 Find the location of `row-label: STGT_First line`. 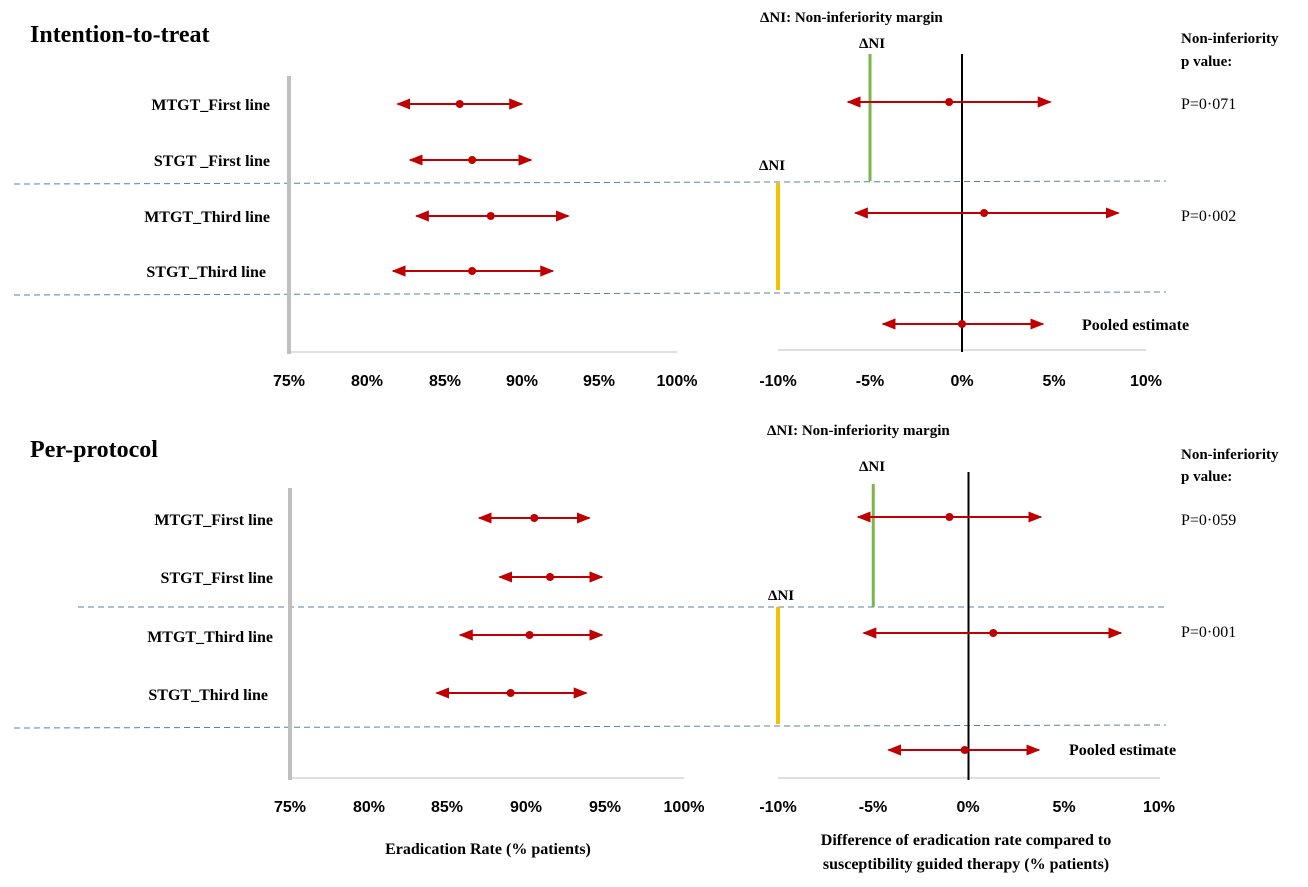

row-label: STGT_First line is located at coordinates (217, 578).